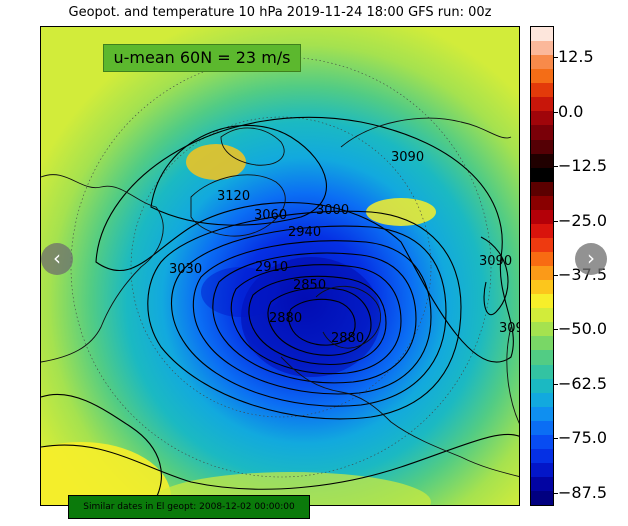  I want to click on contour-label: 3120, so click(233, 196).